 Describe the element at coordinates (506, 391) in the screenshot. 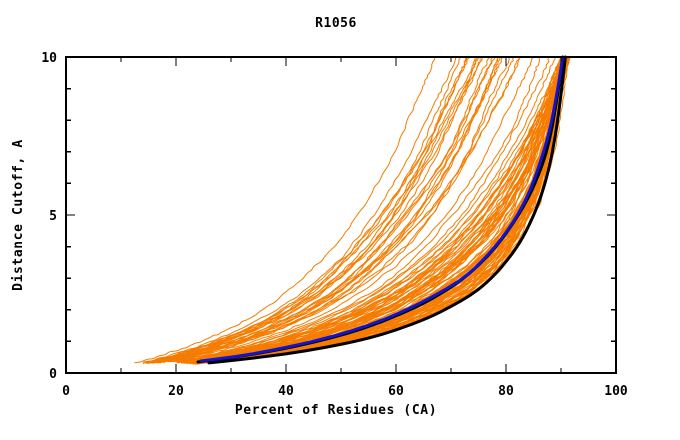

I see `x-tick-label: 80` at that location.